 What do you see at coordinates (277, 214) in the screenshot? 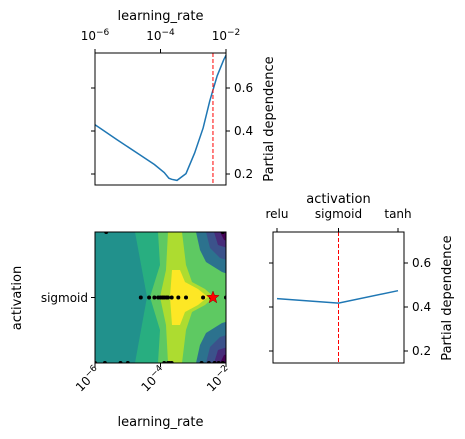
I see `act-xtick-label-relu: relu` at bounding box center [277, 214].